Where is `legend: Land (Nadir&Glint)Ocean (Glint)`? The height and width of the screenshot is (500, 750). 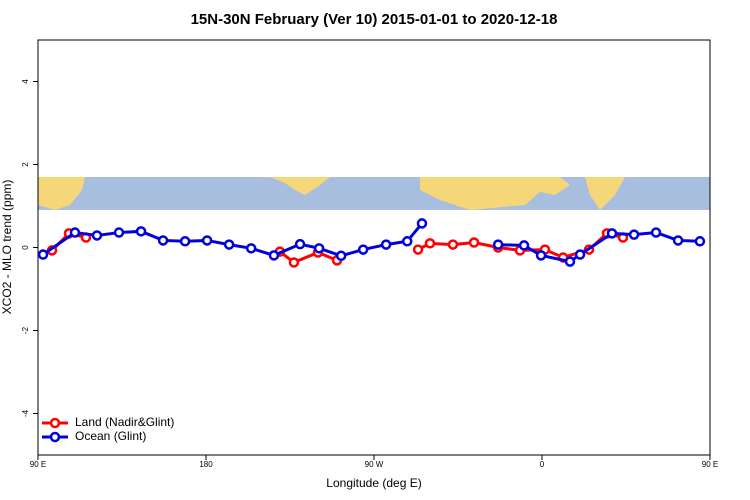
legend: Land (Nadir&Glint)Ocean (Glint) is located at coordinates (108, 429).